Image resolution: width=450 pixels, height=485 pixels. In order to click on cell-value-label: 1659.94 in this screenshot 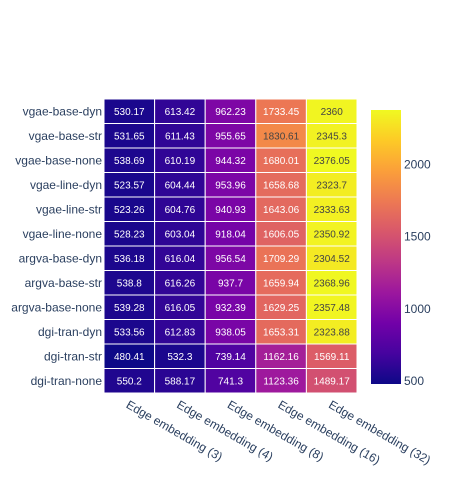, I will do `click(281, 283)`.